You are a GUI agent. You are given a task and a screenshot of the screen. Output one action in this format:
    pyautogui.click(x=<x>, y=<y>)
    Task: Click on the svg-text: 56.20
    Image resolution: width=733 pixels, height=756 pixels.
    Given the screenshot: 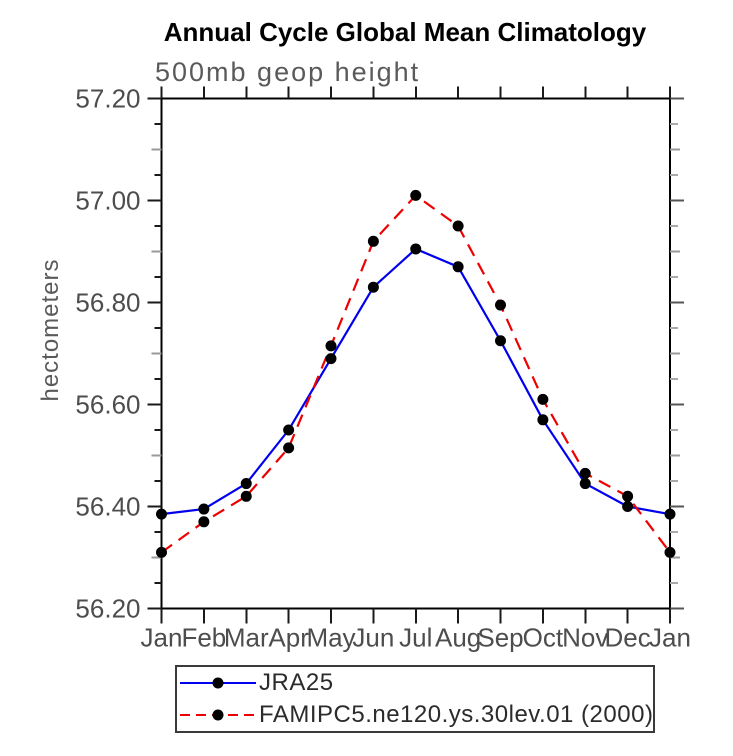 What is the action you would take?
    pyautogui.click(x=107, y=609)
    